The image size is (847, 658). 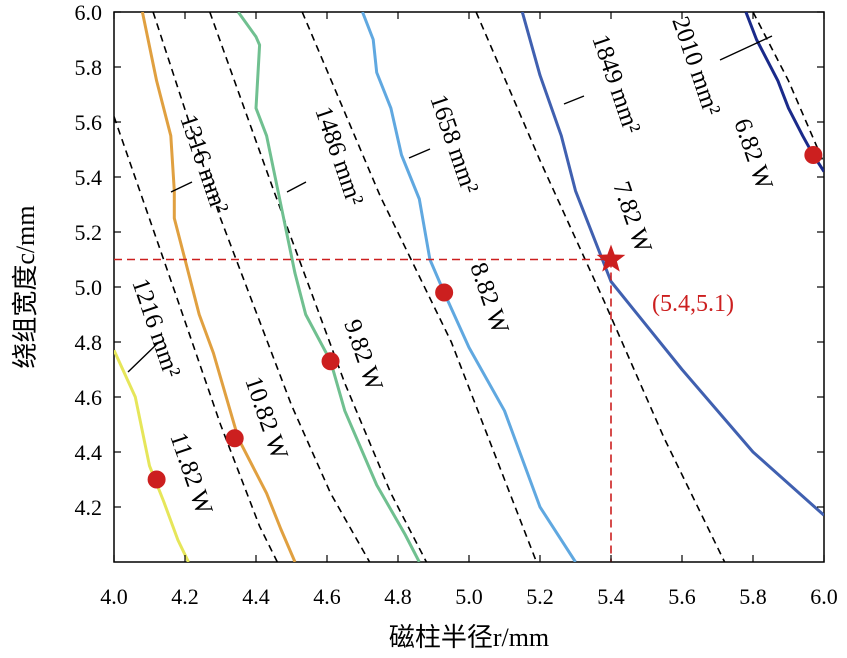 What do you see at coordinates (488, 298) in the screenshot?
I see `loss-contour-label: 8.82 W` at bounding box center [488, 298].